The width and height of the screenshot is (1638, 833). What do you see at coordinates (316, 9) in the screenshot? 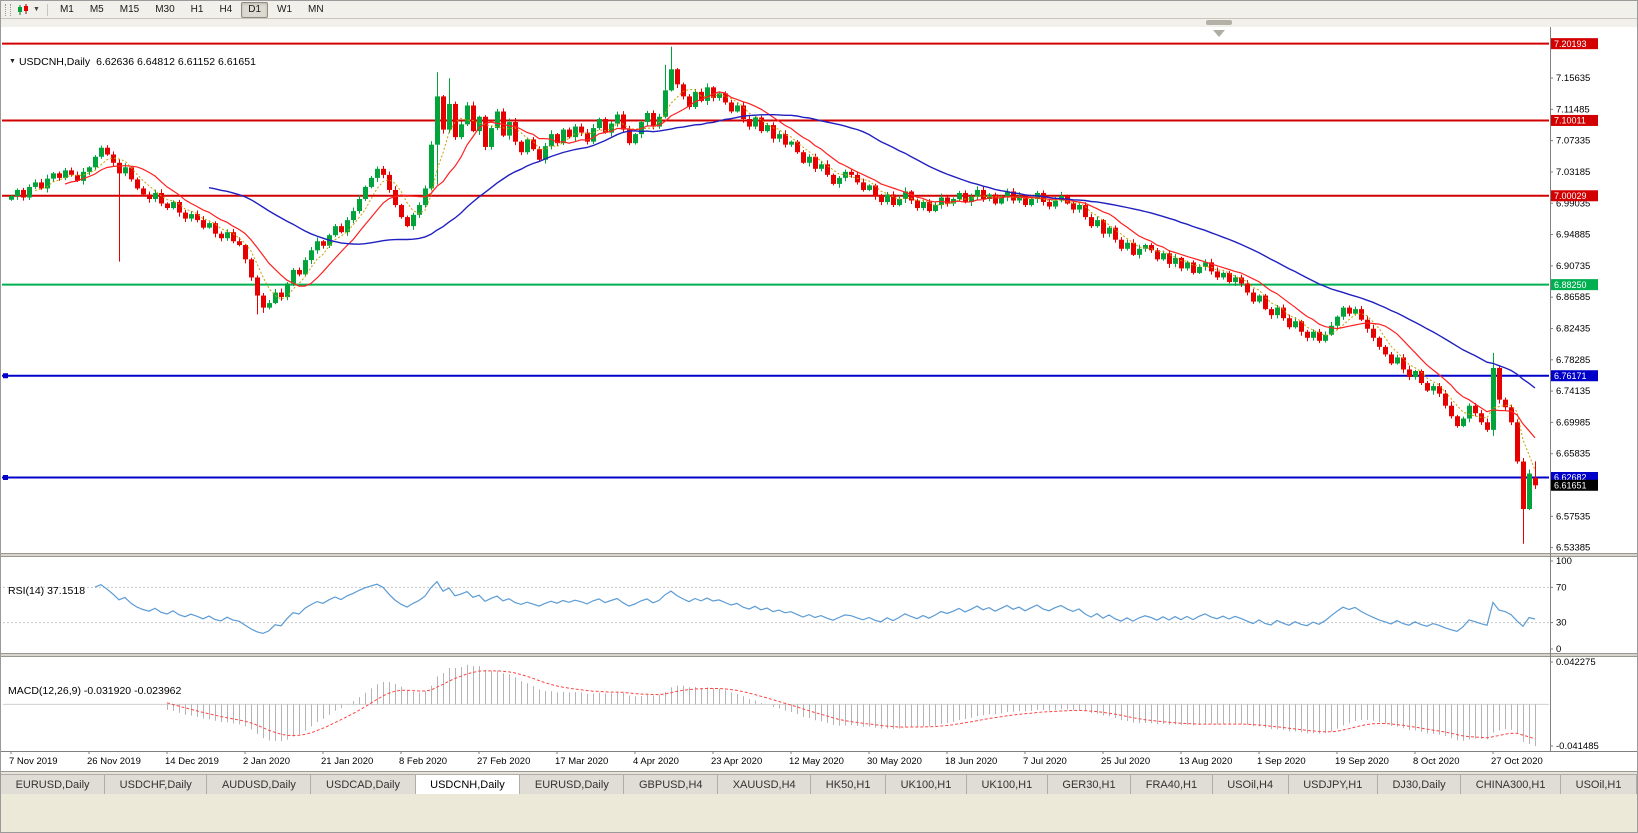
I see `timeframe-button-MN: MN` at bounding box center [316, 9].